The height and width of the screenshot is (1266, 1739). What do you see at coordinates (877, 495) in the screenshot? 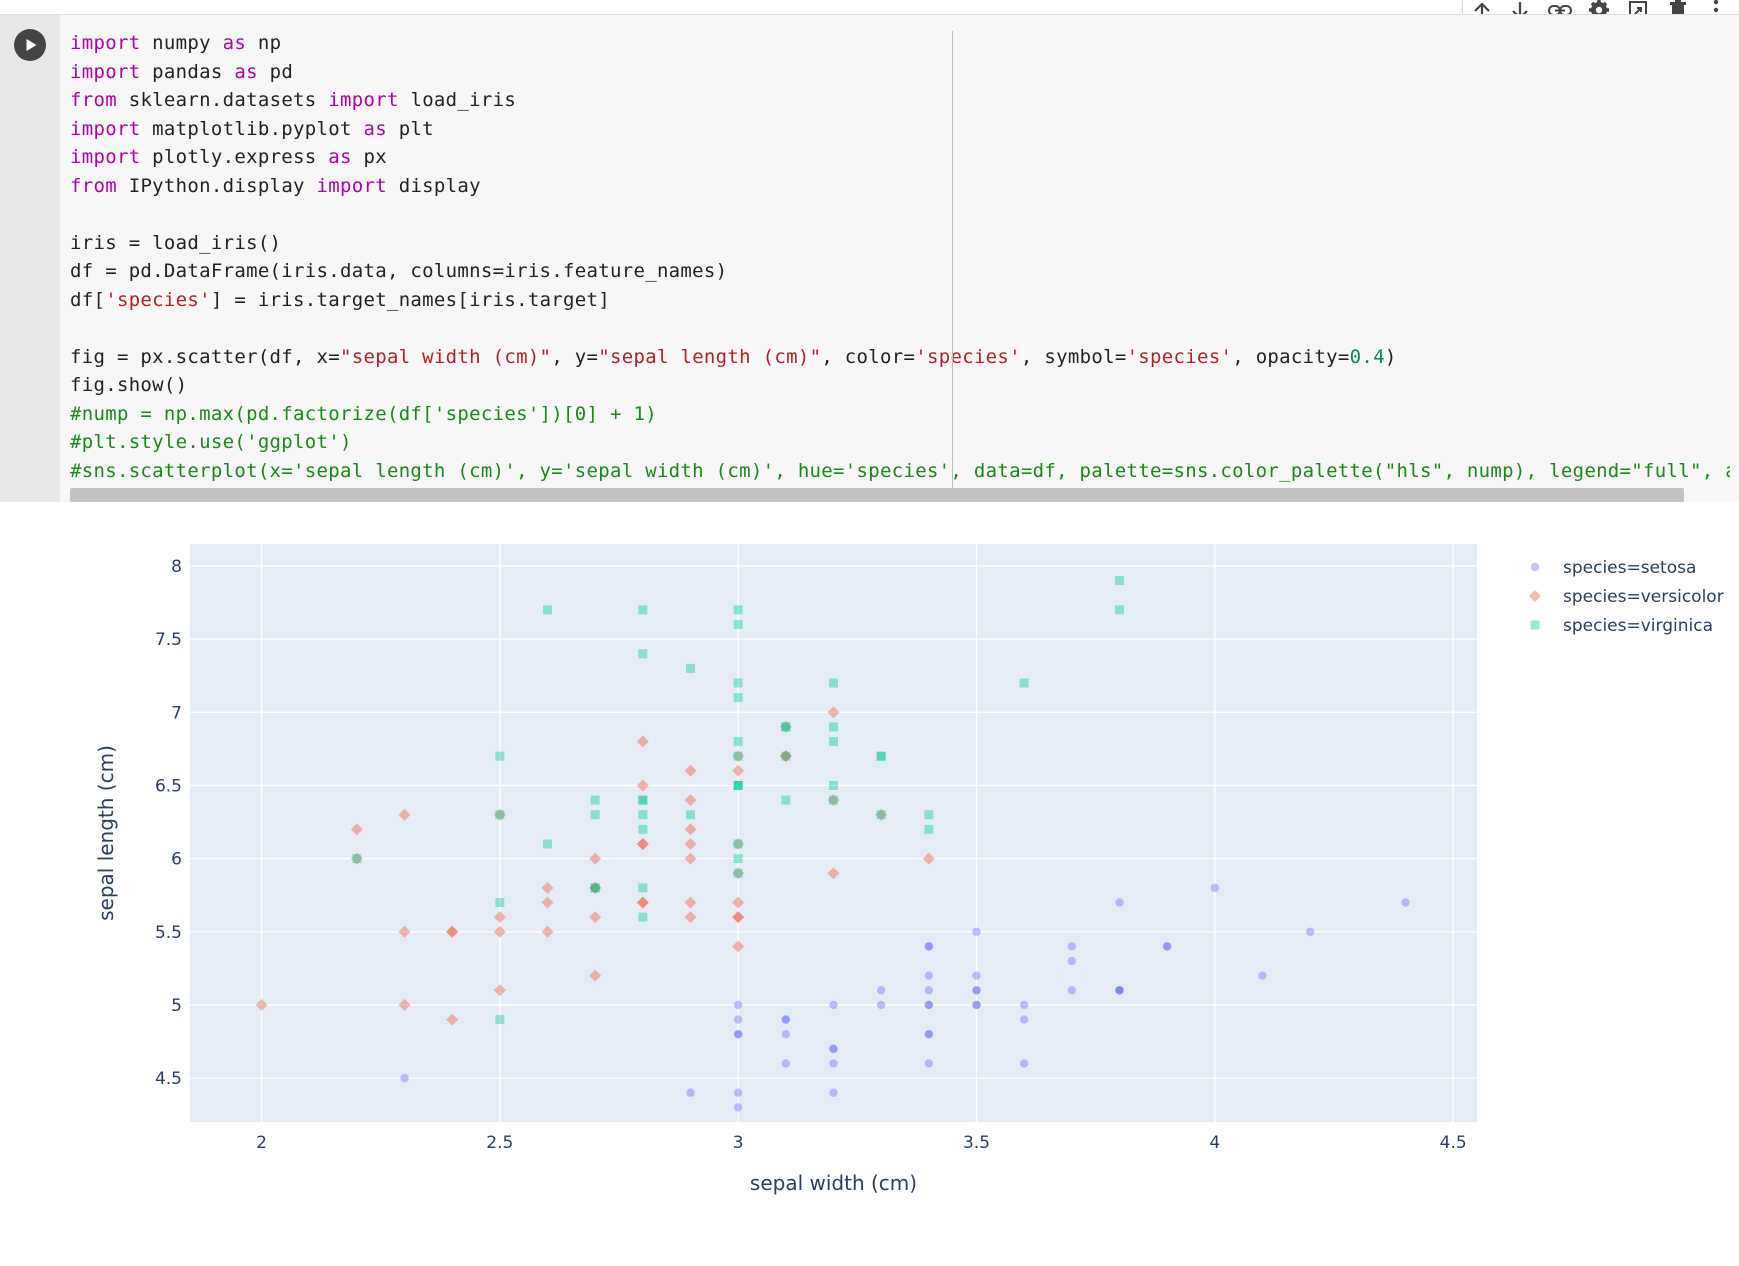
I see `horizontal-scrollbar` at bounding box center [877, 495].